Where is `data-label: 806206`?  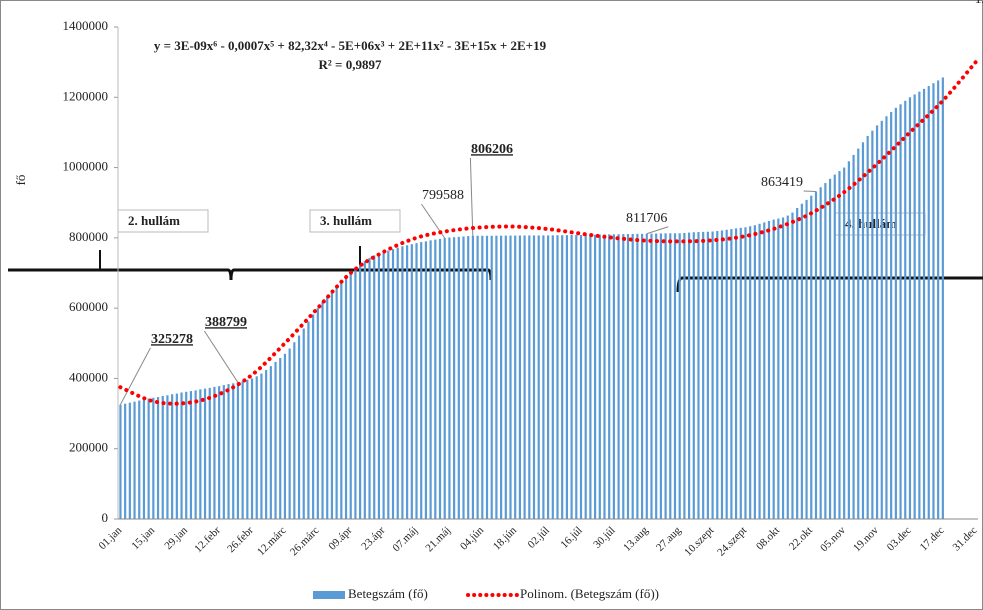 data-label: 806206 is located at coordinates (492, 149).